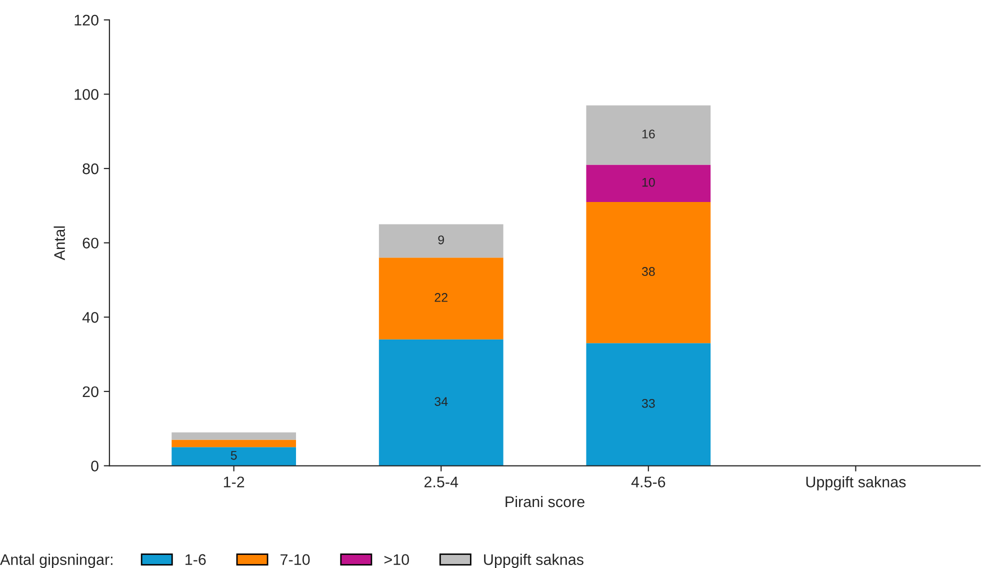 The height and width of the screenshot is (568, 995). I want to click on legend-title: Antal gipsningar:, so click(56, 561).